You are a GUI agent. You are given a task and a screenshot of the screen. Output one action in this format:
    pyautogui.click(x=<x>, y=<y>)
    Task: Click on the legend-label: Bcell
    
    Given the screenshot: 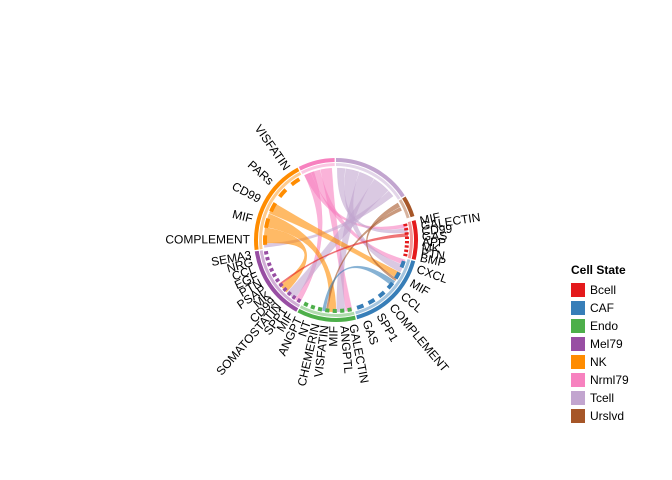 What is the action you would take?
    pyautogui.click(x=603, y=290)
    